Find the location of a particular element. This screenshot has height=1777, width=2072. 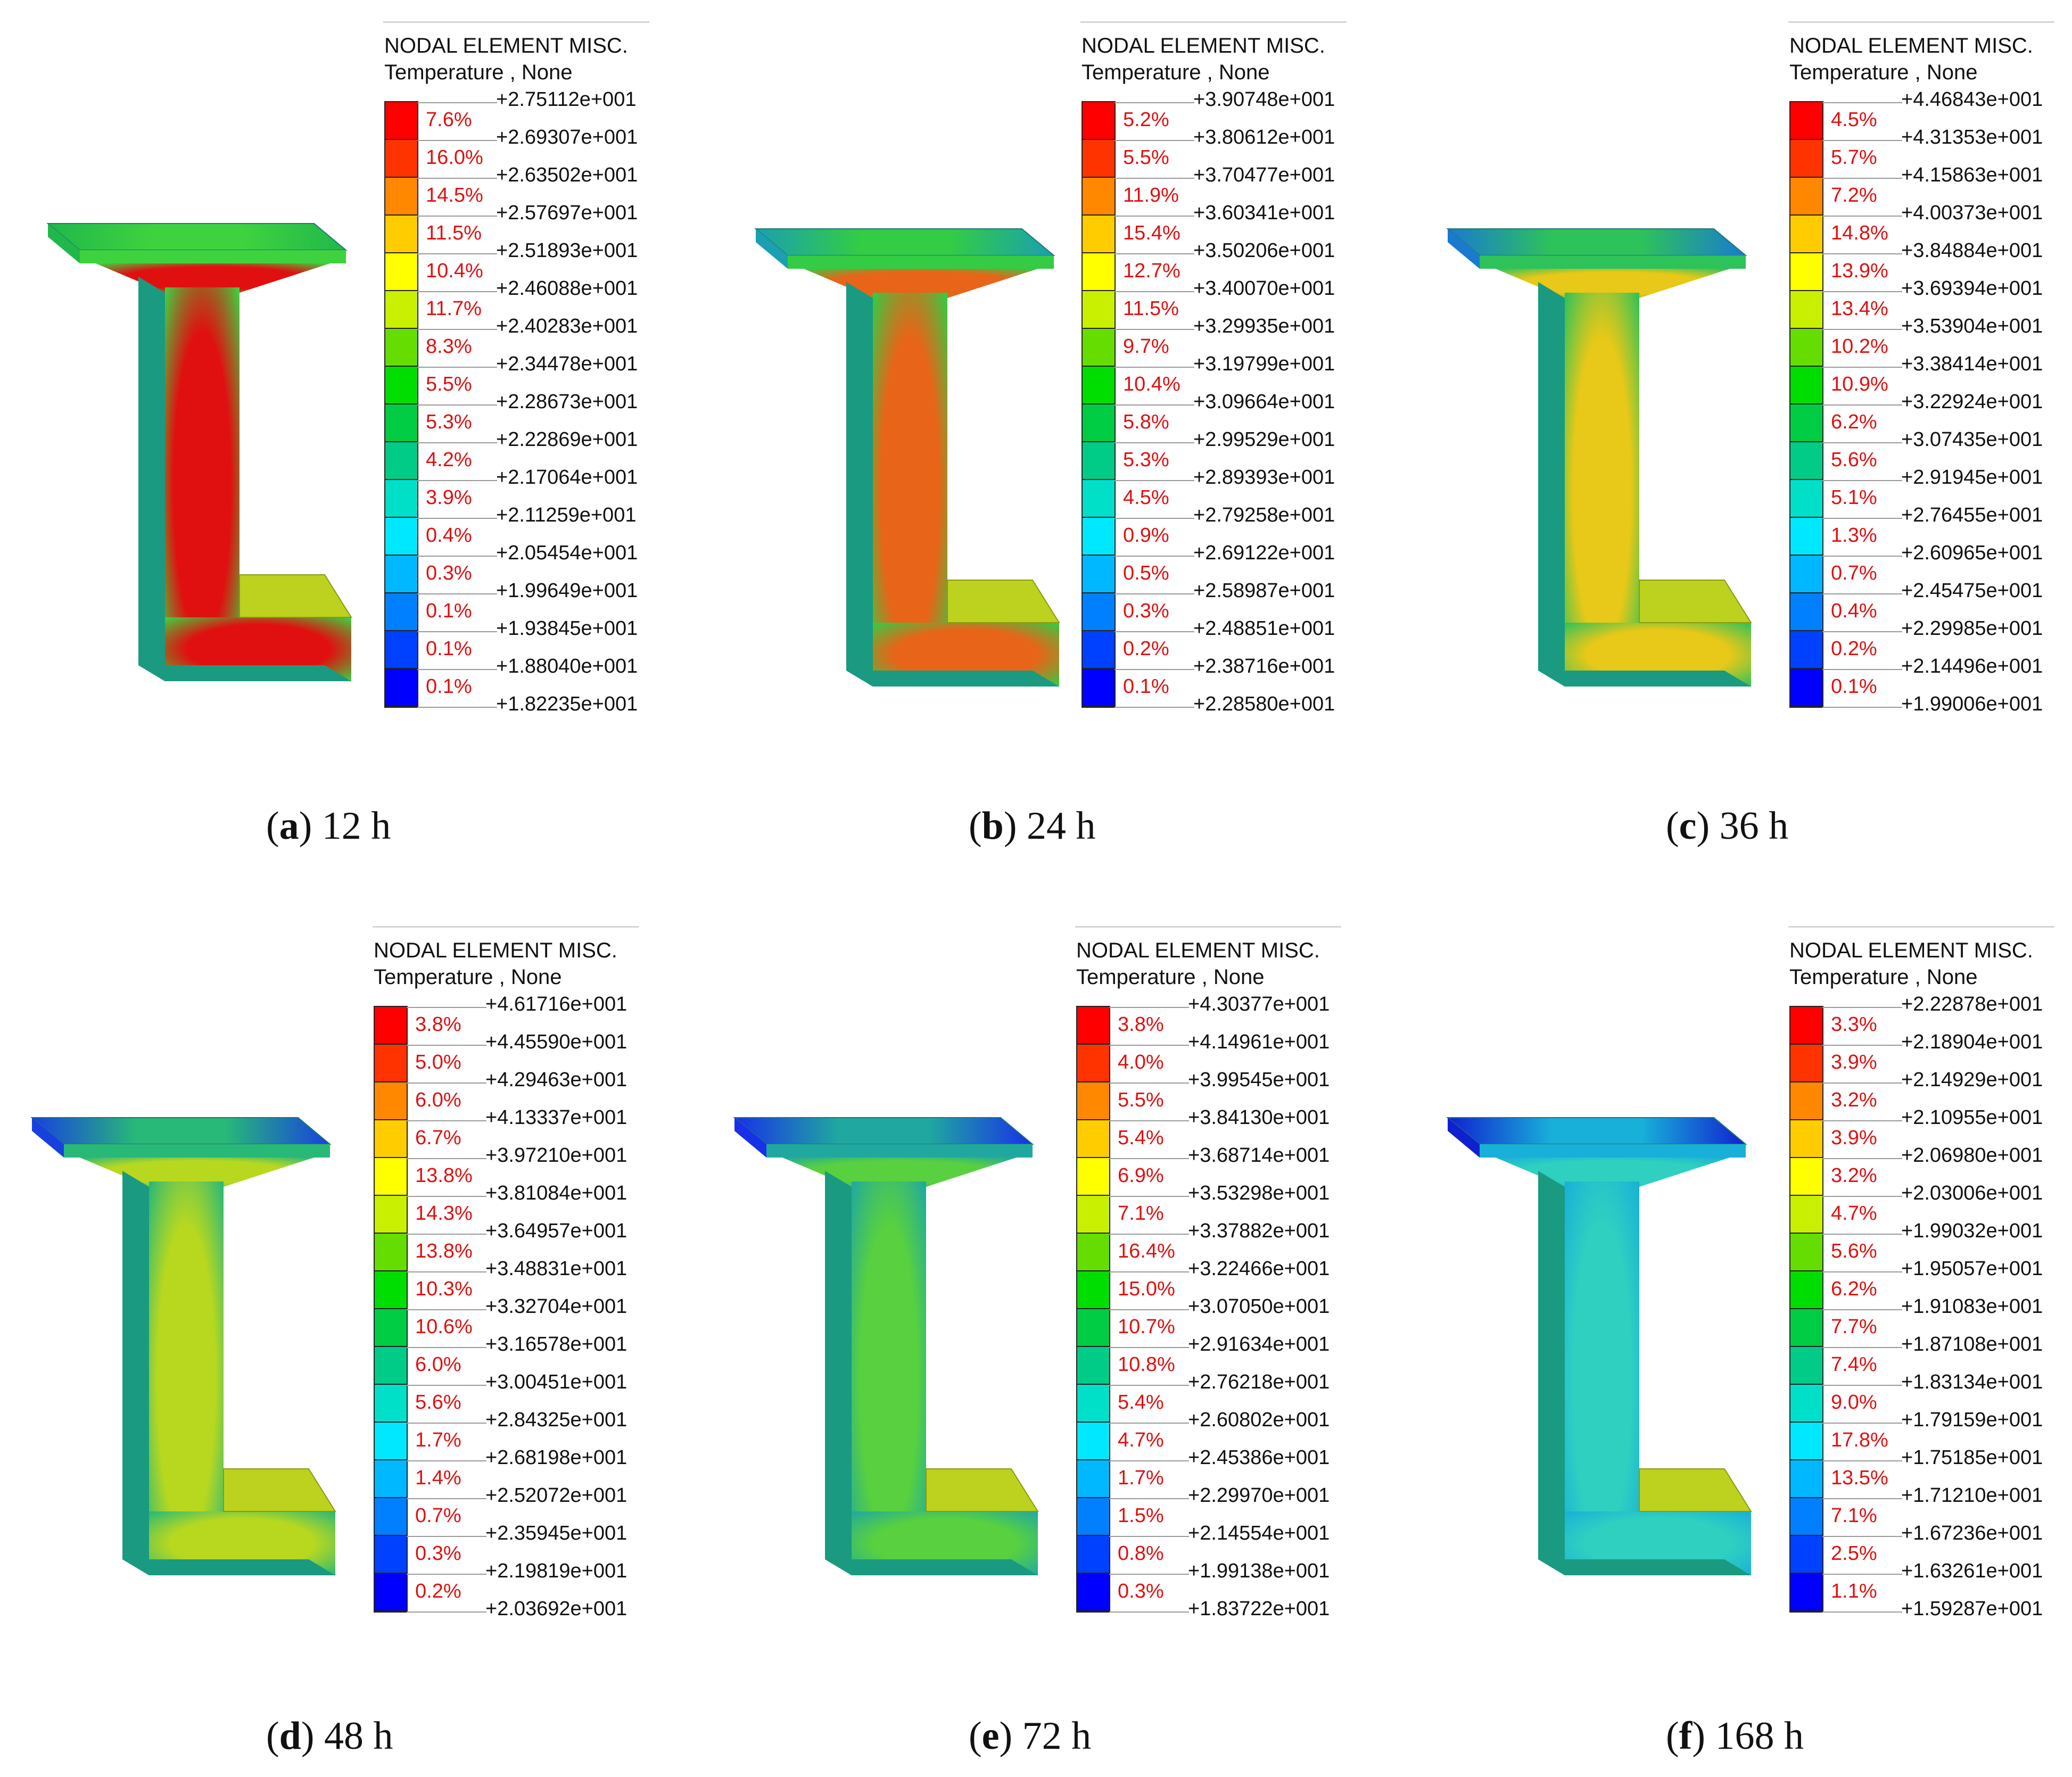

percentage-label: 10.8% is located at coordinates (1146, 1364).